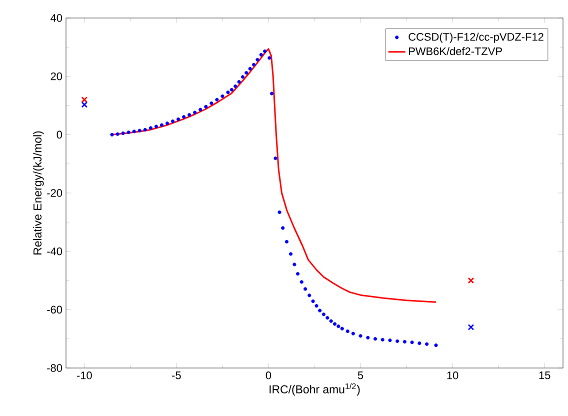 The height and width of the screenshot is (416, 568). I want to click on y-tick-label: 20, so click(56, 76).